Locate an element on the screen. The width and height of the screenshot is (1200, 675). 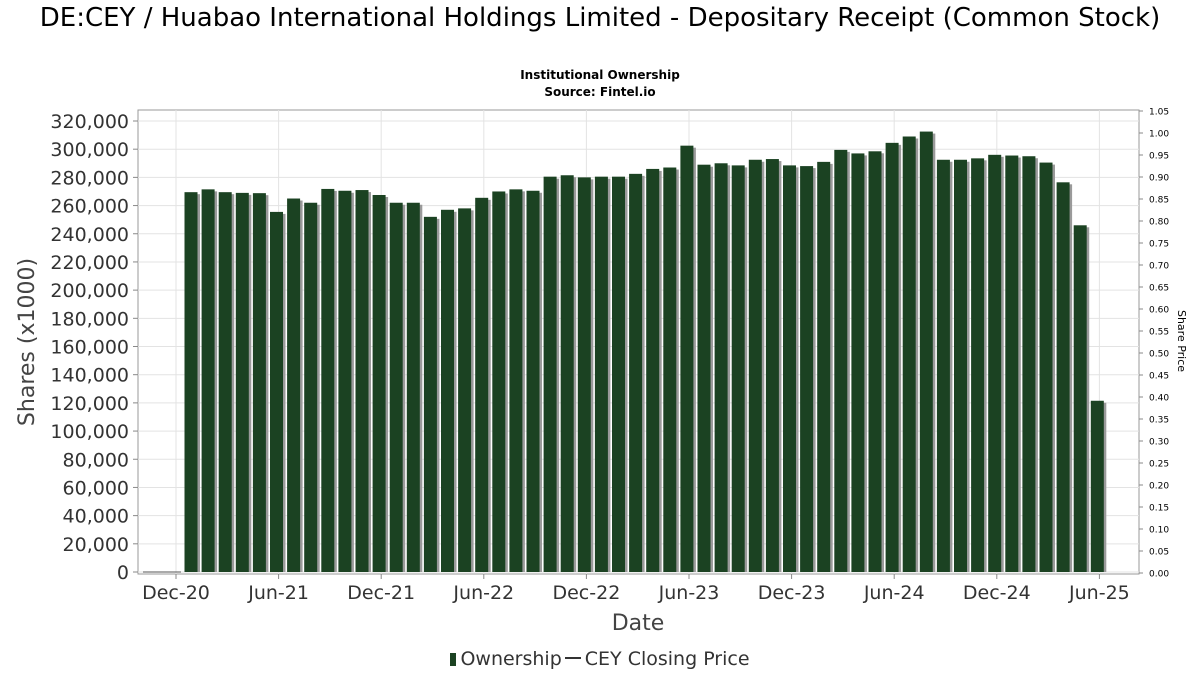
y2-tick-label: 0.15 is located at coordinates (1159, 509).